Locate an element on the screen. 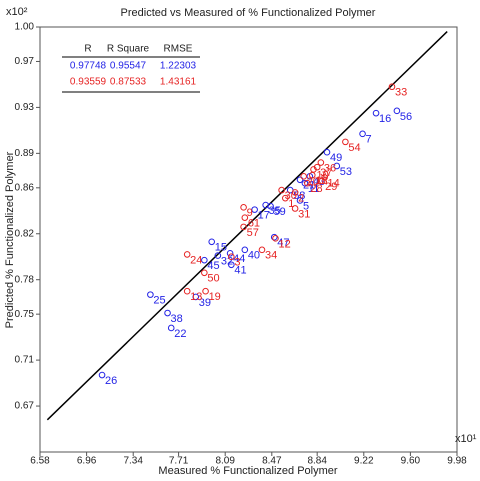 Image resolution: width=480 pixels, height=481 pixels. point-label: 12 is located at coordinates (284, 244).